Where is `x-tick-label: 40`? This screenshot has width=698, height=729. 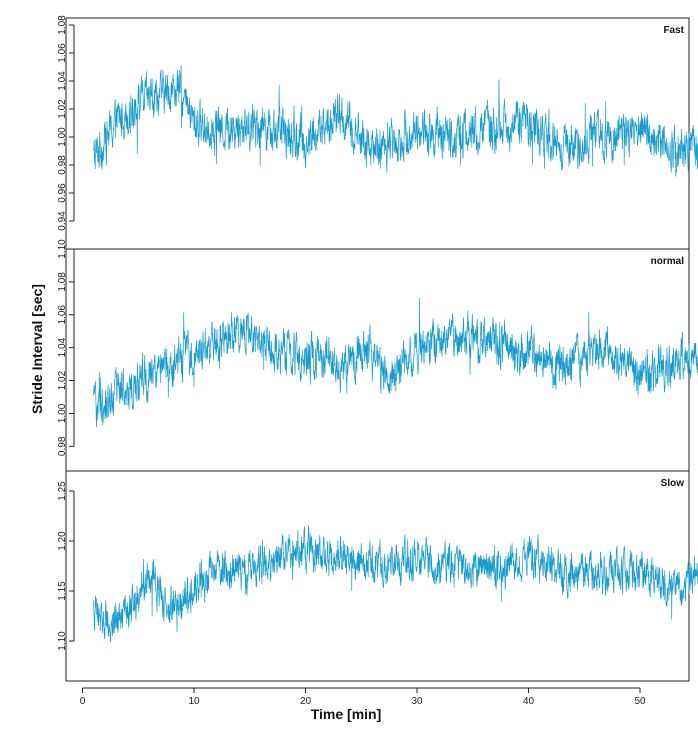 x-tick-label: 40 is located at coordinates (529, 701).